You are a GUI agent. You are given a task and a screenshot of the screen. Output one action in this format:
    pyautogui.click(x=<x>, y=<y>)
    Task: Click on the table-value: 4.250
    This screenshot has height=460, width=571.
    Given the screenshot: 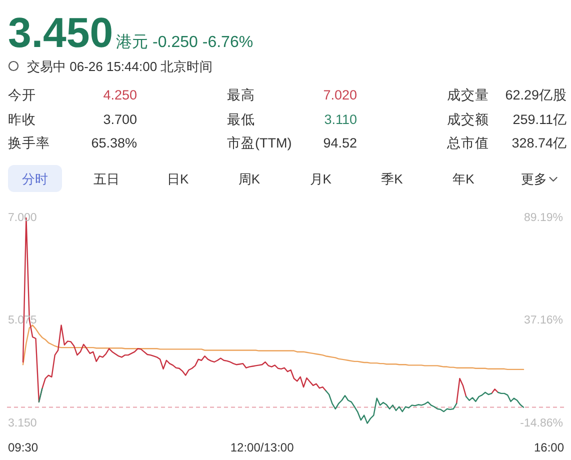 What is the action you would take?
    pyautogui.click(x=120, y=95)
    